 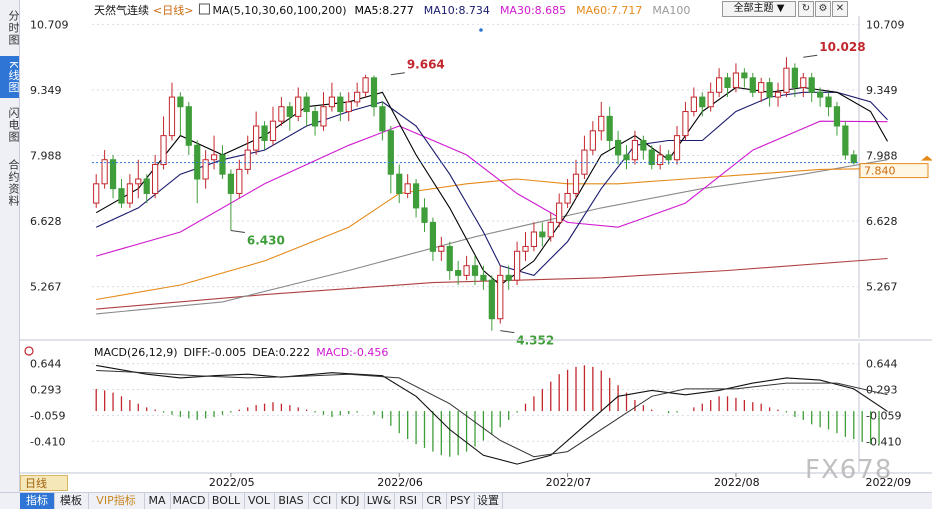 What do you see at coordinates (10, 77) in the screenshot?
I see `rail-tab-kline: K线图` at bounding box center [10, 77].